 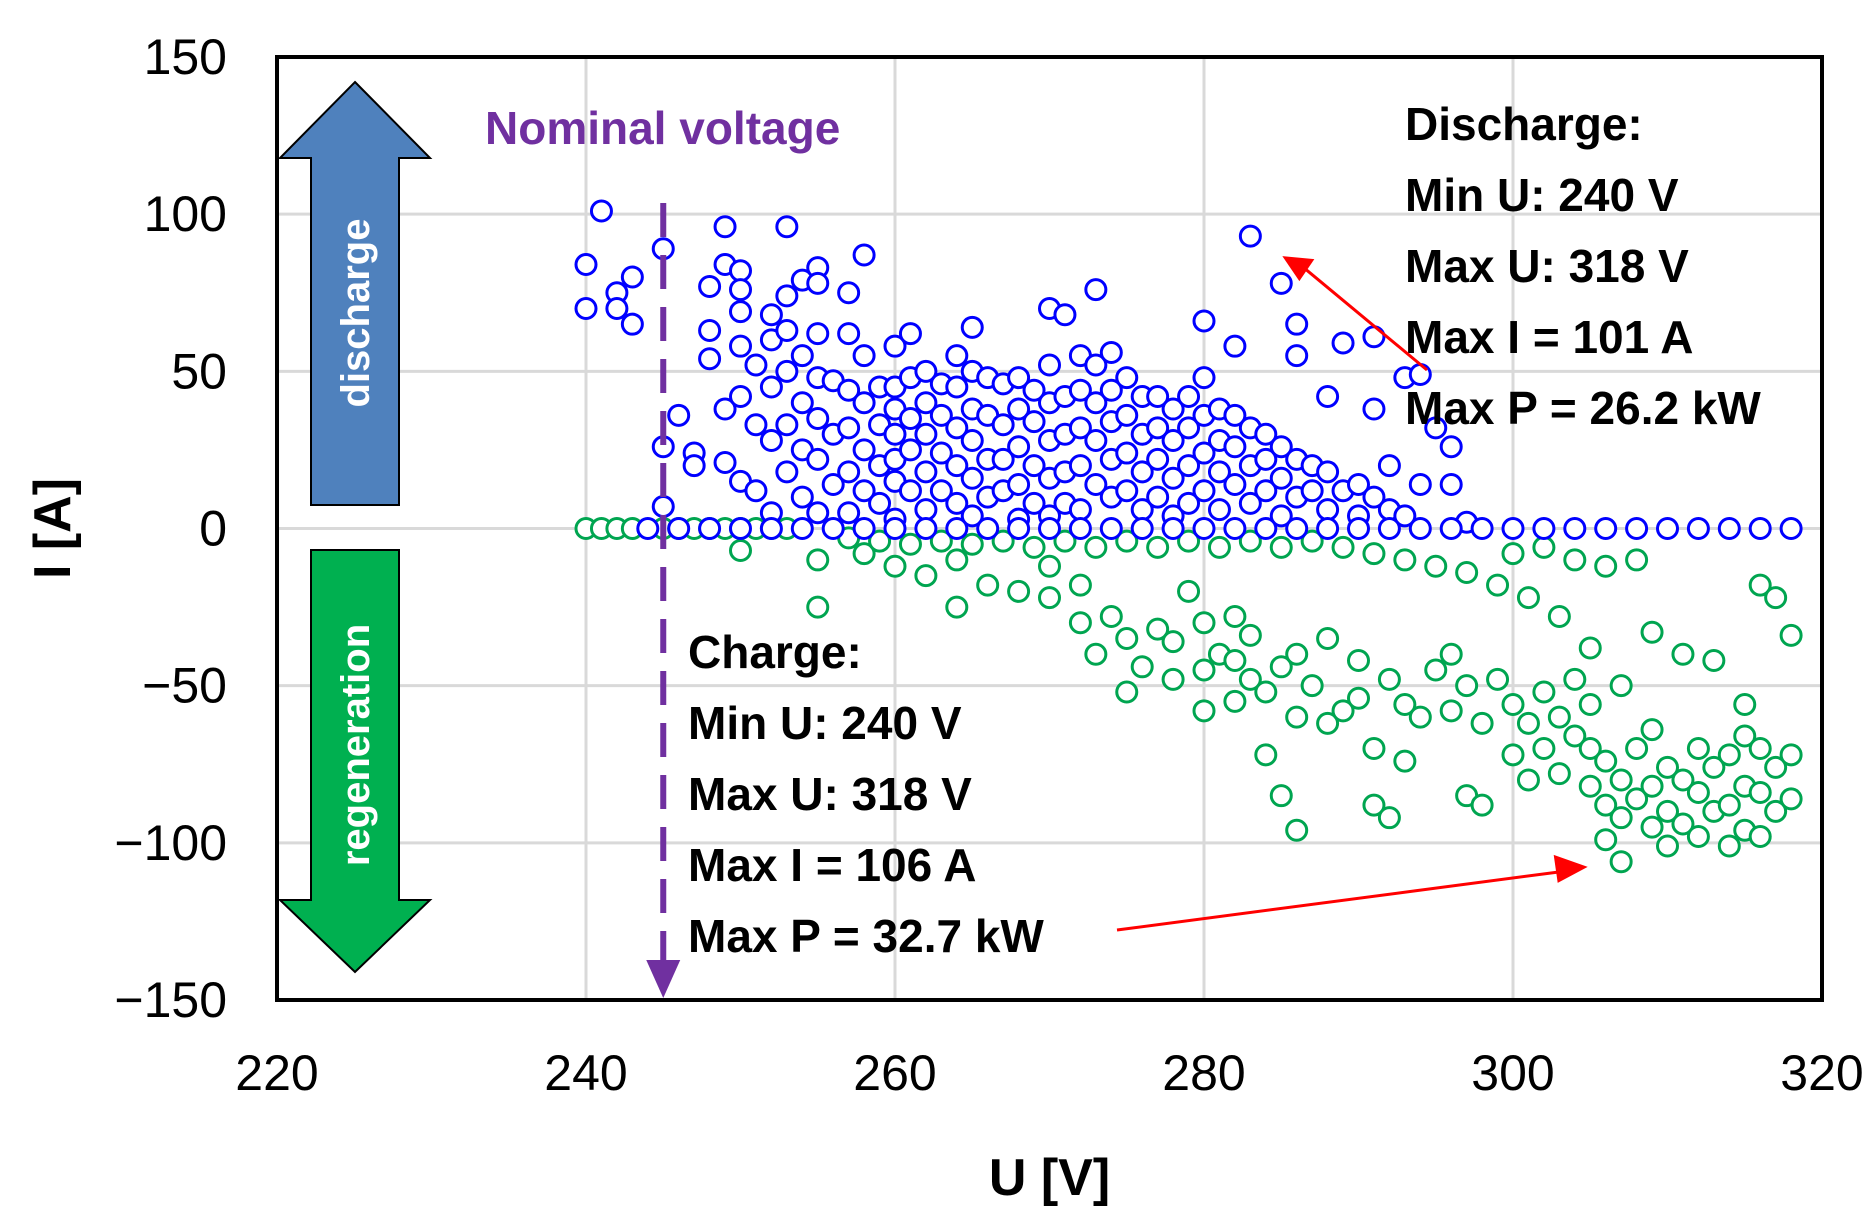 I want to click on charge-annotation-line: Min U: 240 V, so click(x=825, y=723).